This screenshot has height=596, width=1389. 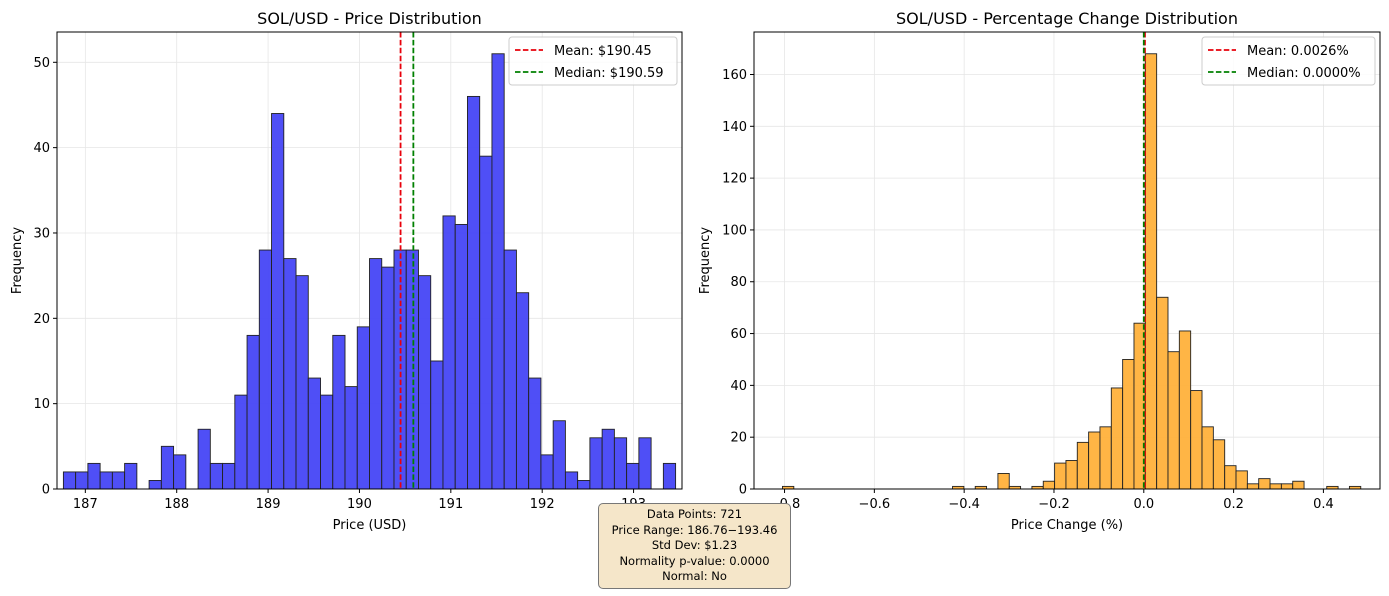 I want to click on x-tick-label: 187, so click(x=85, y=504).